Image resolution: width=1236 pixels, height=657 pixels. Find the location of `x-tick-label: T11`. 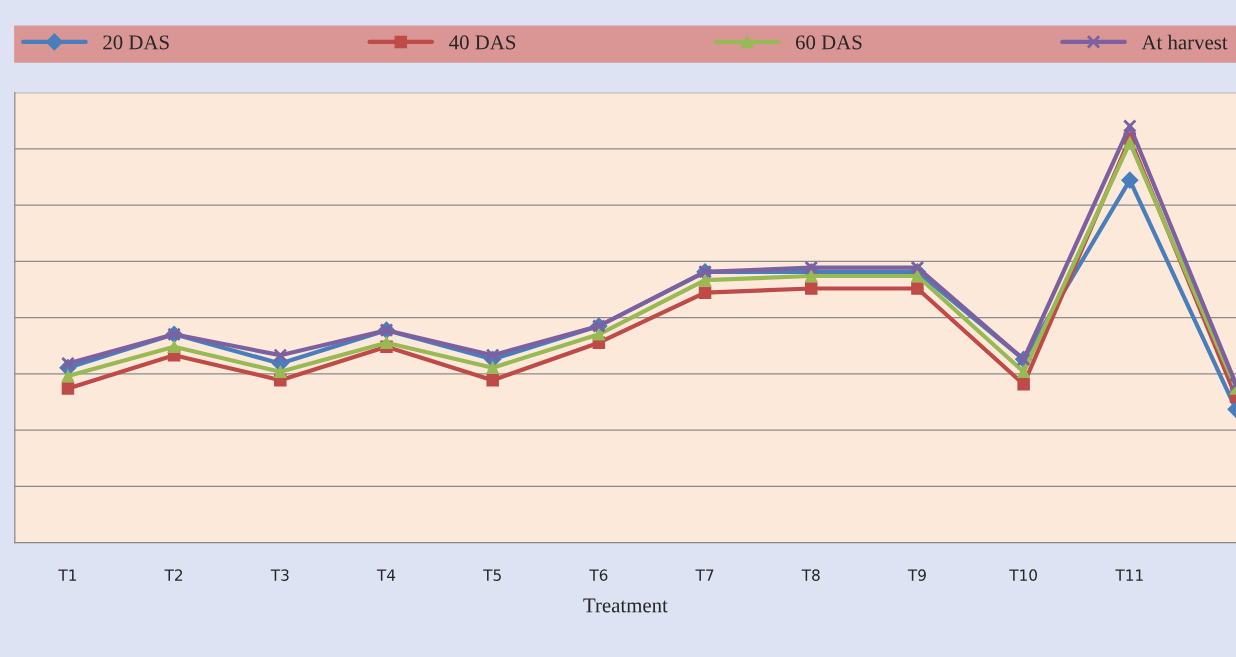

x-tick-label: T11 is located at coordinates (1129, 575).